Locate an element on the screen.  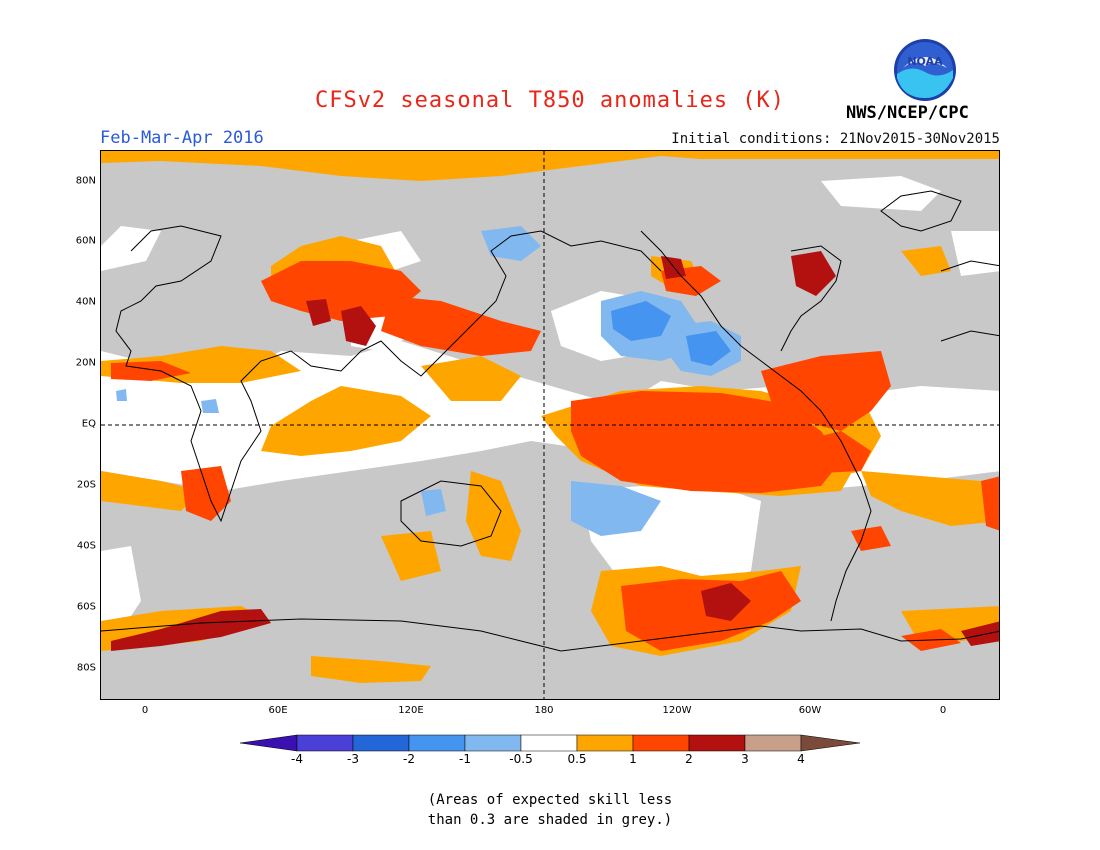
colorbar-label: 0.5 is located at coordinates (577, 759).